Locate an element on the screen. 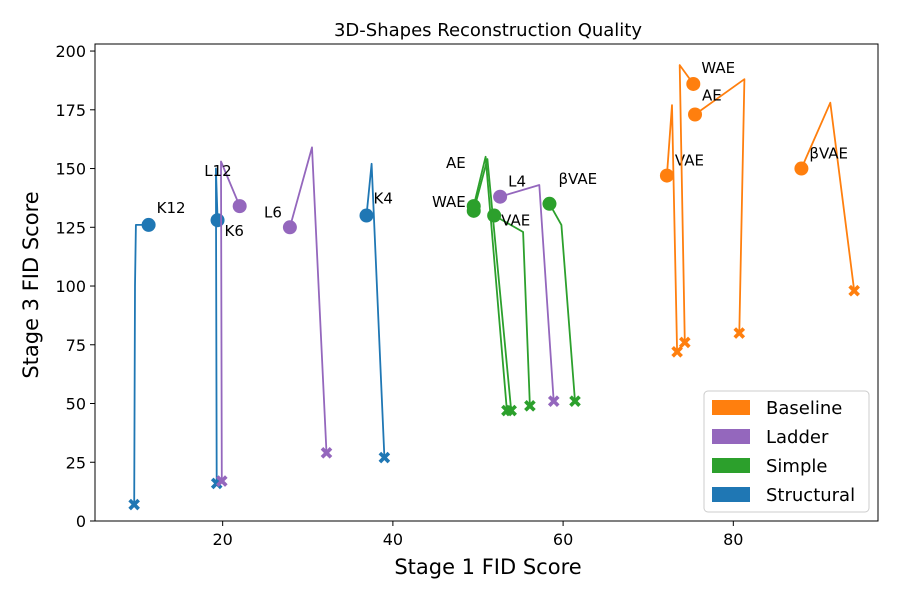 This screenshot has width=900, height=600. series-baseline-12: AE is located at coordinates (717, 208).